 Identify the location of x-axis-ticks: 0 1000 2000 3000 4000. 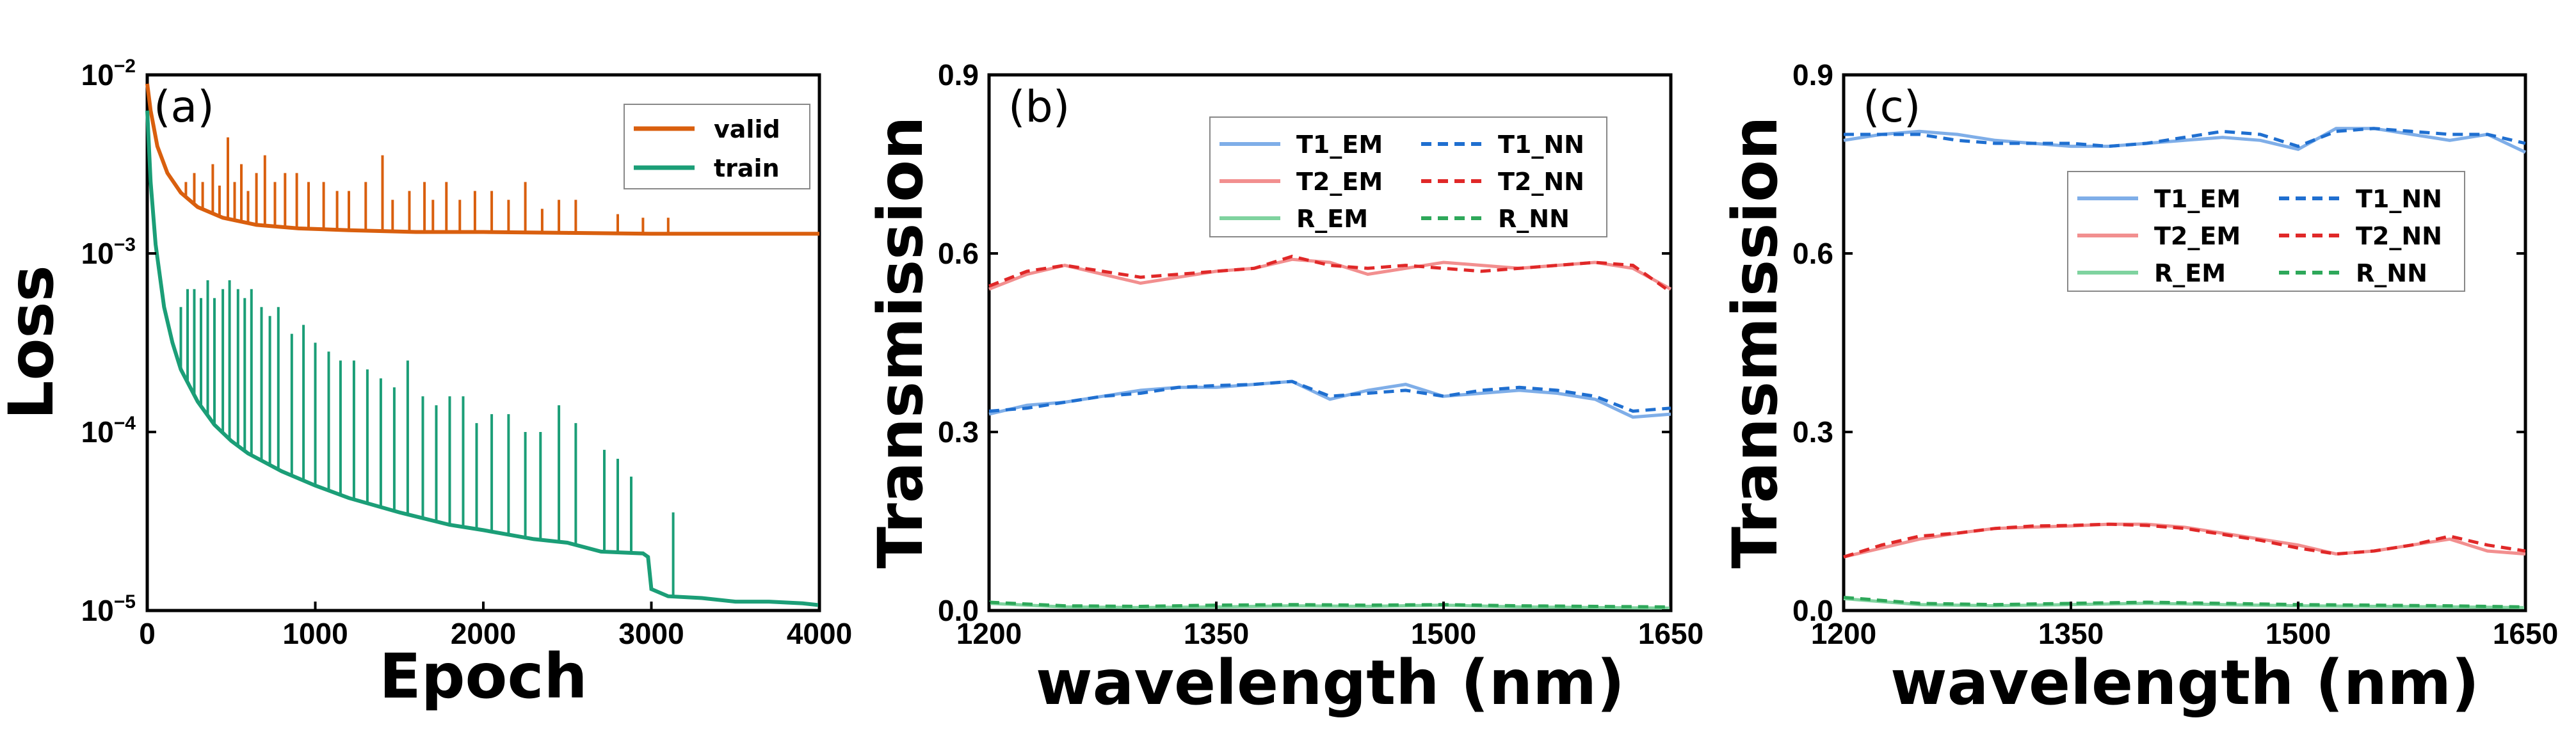
(495, 626).